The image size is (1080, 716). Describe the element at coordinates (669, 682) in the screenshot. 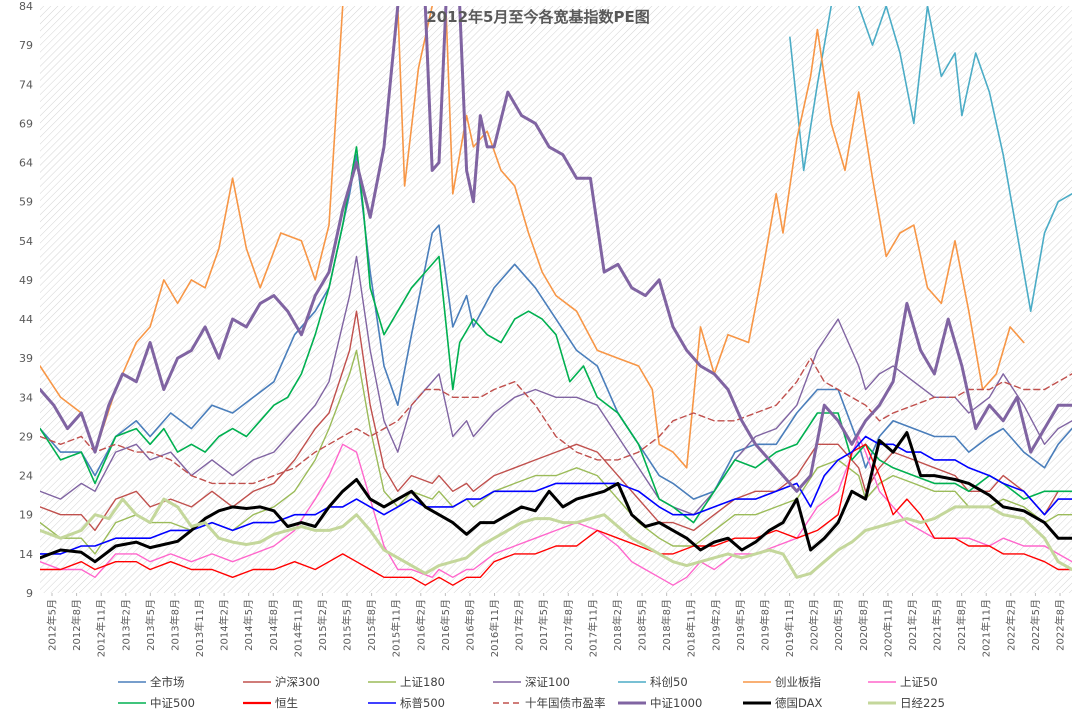

I see `legend-label: 科创50` at that location.